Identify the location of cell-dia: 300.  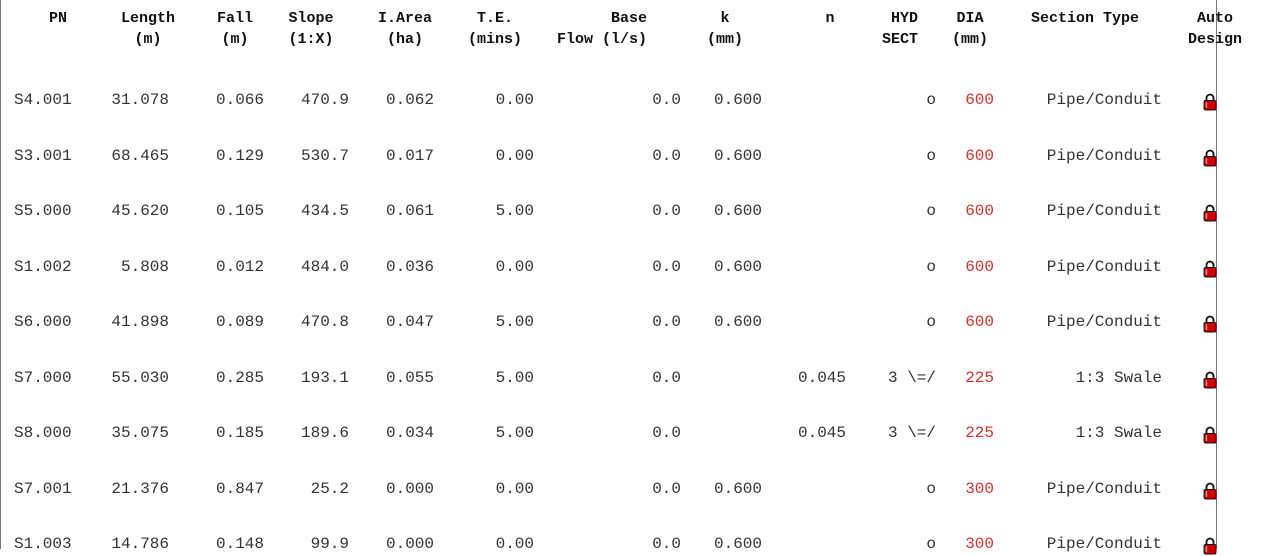
(979, 489).